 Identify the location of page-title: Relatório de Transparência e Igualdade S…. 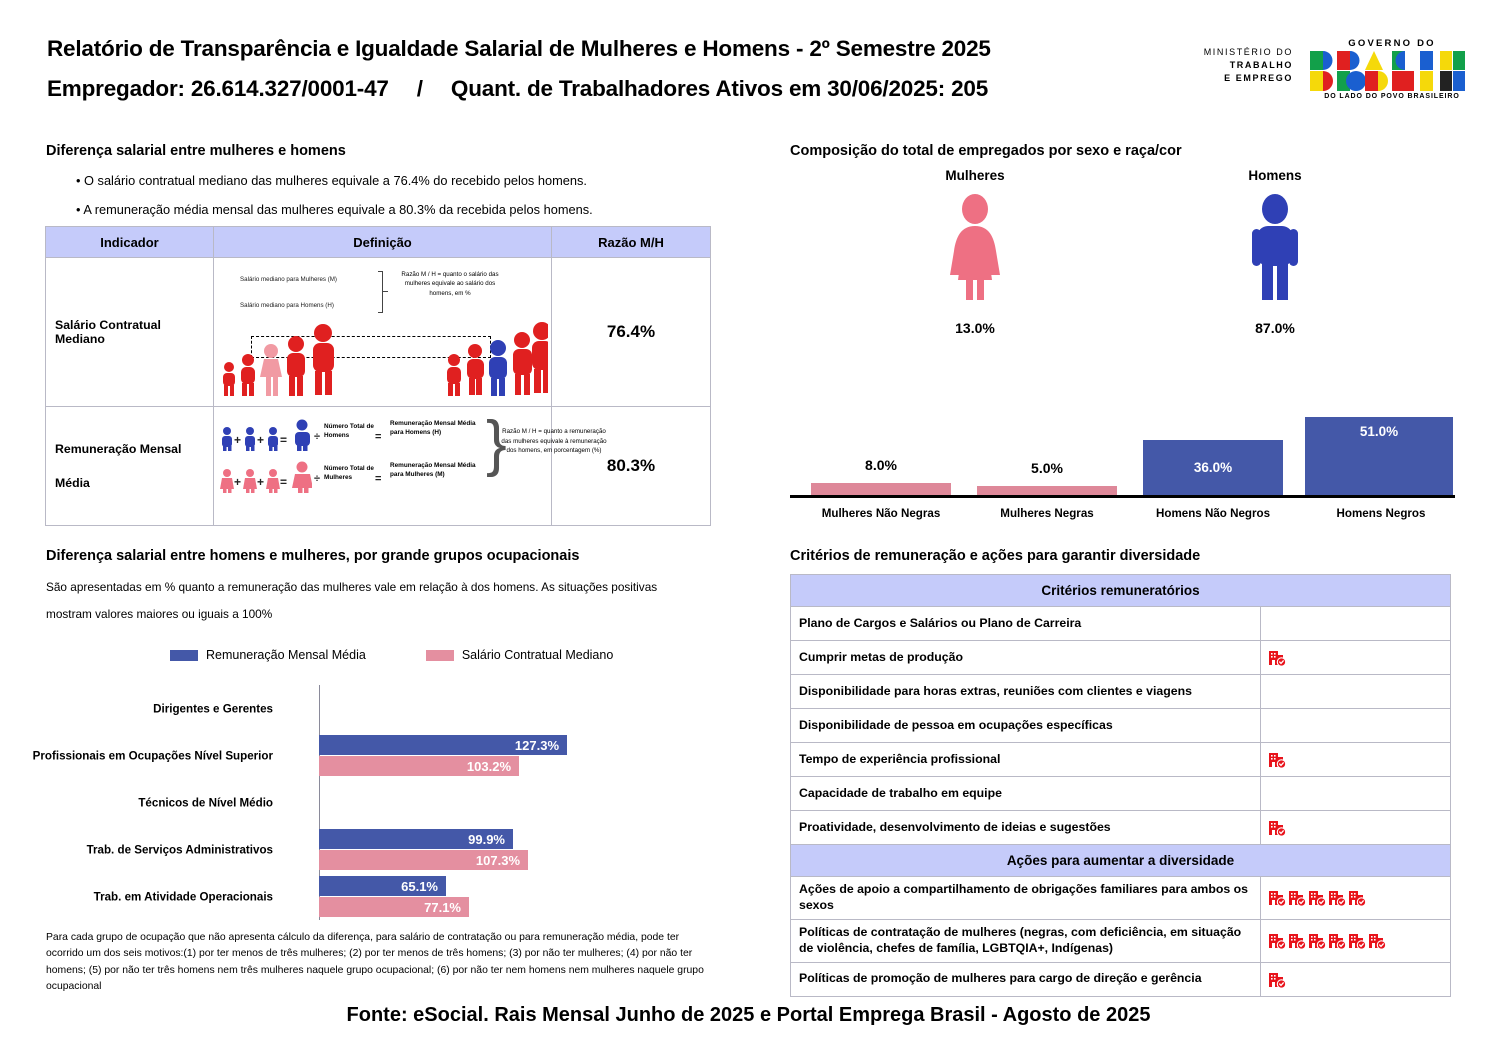
(519, 48).